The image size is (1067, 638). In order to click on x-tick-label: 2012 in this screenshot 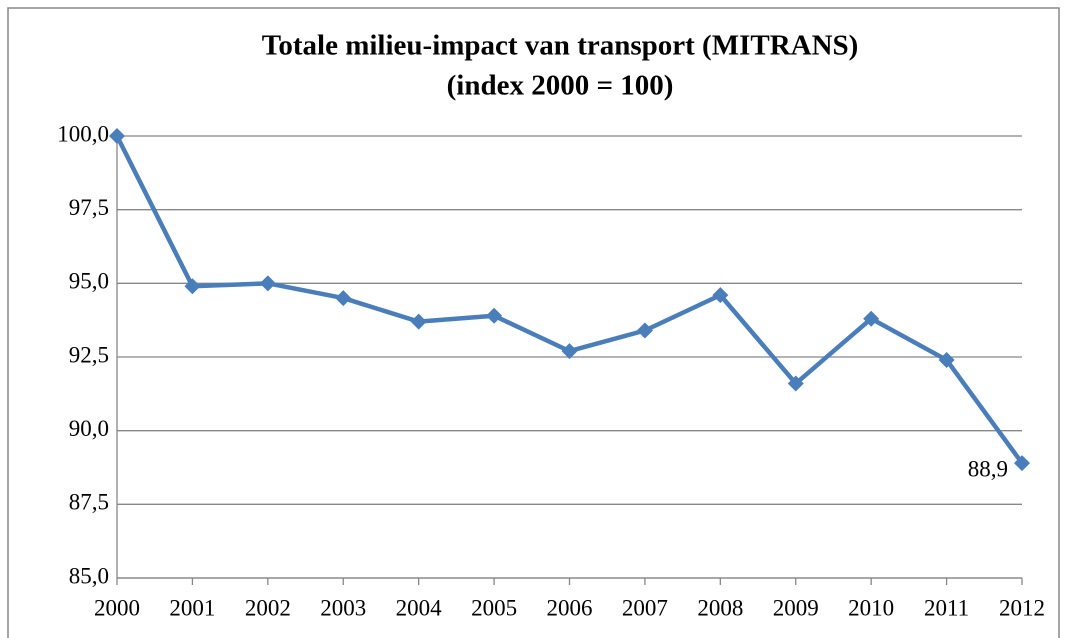, I will do `click(1022, 607)`.